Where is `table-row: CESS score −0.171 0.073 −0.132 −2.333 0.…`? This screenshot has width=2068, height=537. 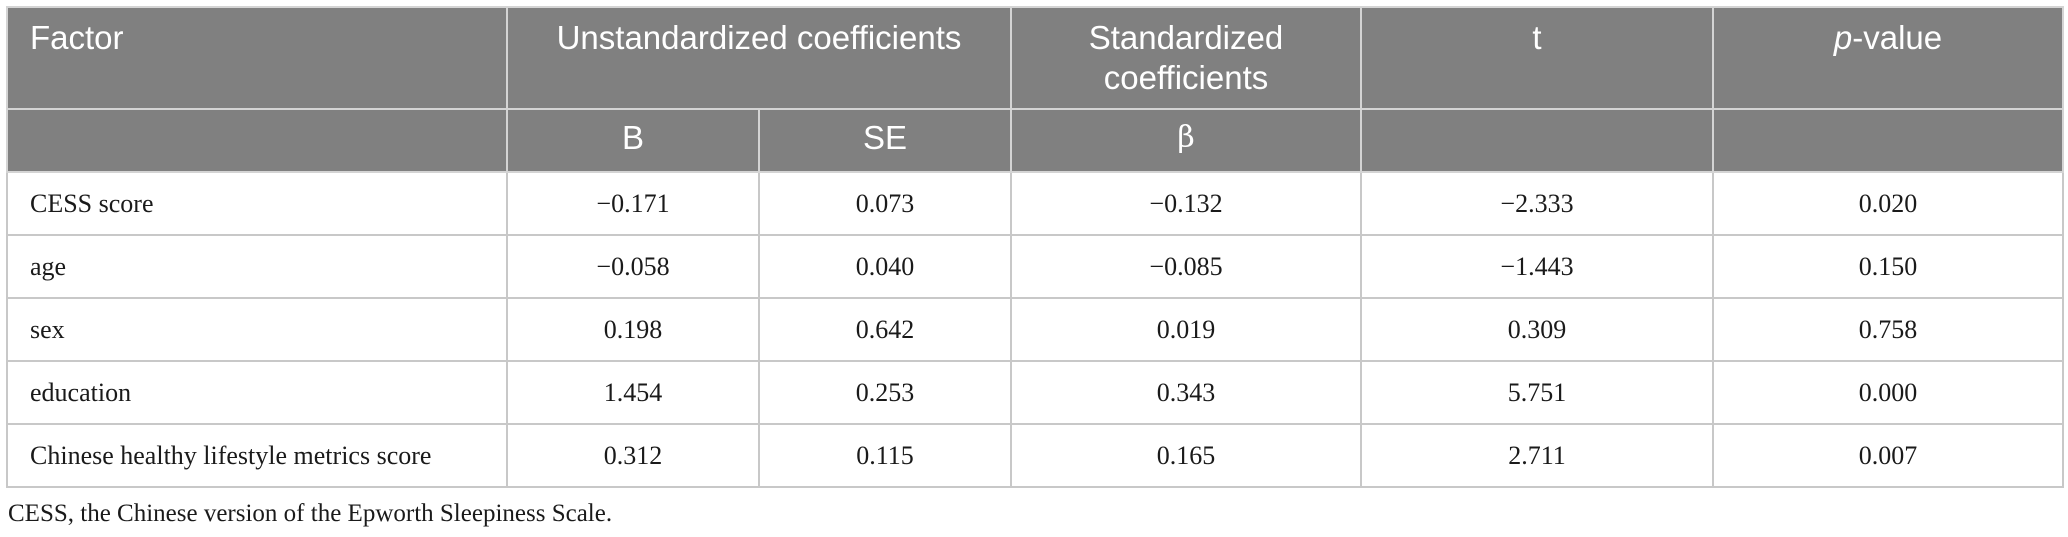
table-row: CESS score −0.171 0.073 −0.132 −2.333 0.… is located at coordinates (1035, 203).